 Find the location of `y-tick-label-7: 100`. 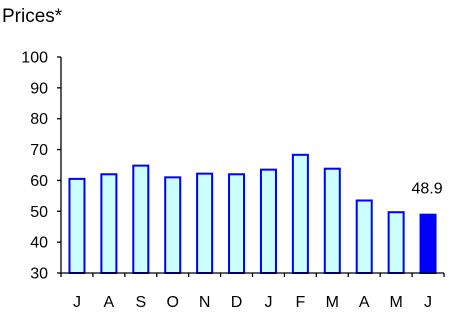

y-tick-label-7: 100 is located at coordinates (34, 58).